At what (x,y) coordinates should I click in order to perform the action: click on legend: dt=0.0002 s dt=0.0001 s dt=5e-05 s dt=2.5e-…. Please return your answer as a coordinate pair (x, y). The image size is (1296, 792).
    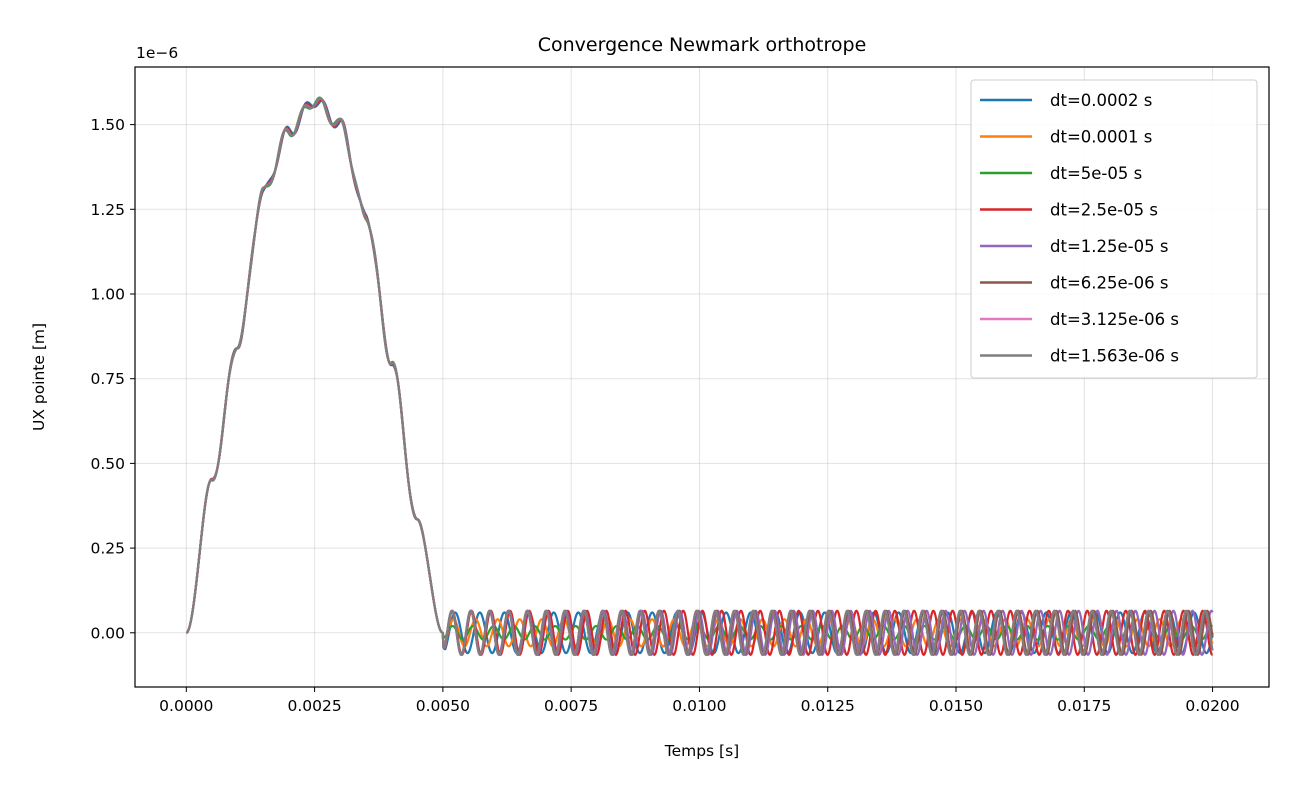
    Looking at the image, I should click on (1114, 229).